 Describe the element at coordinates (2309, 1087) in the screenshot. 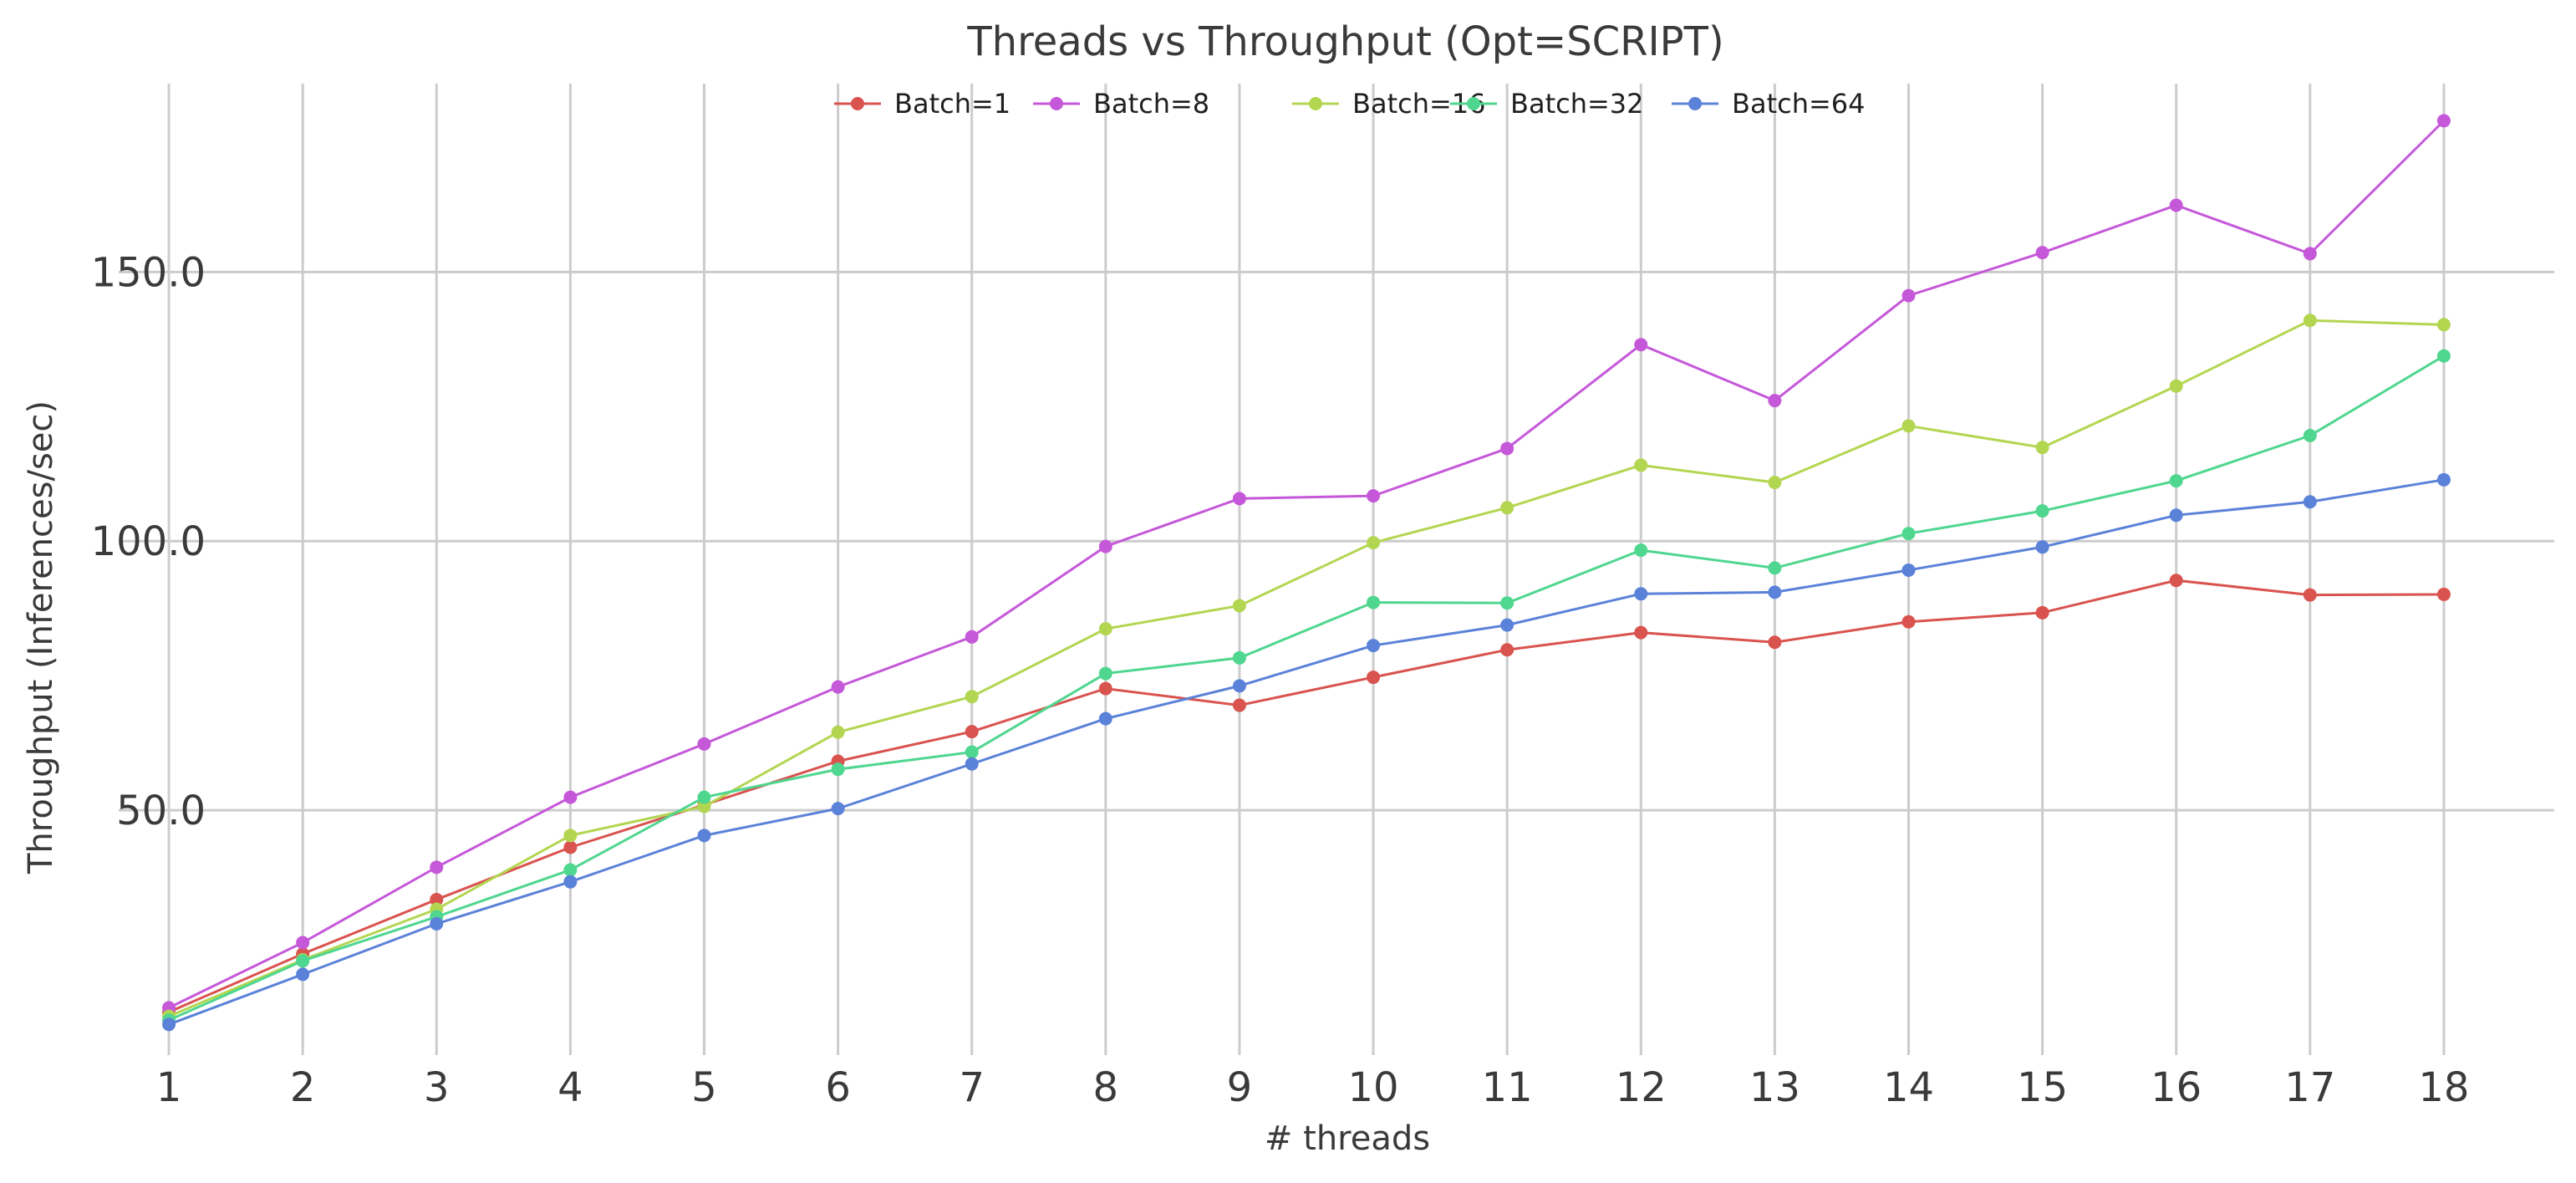

I see `x-tick-label: 17` at that location.